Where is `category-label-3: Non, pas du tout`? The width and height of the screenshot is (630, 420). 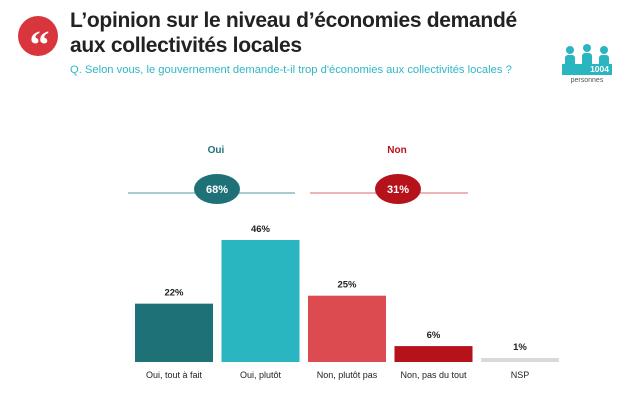 category-label-3: Non, pas du tout is located at coordinates (433, 375).